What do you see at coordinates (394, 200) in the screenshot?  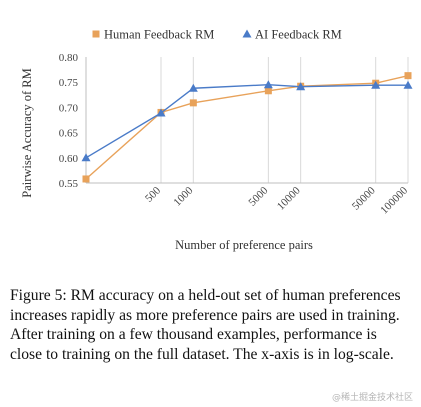 I see `x-tick-label: 100000` at bounding box center [394, 200].